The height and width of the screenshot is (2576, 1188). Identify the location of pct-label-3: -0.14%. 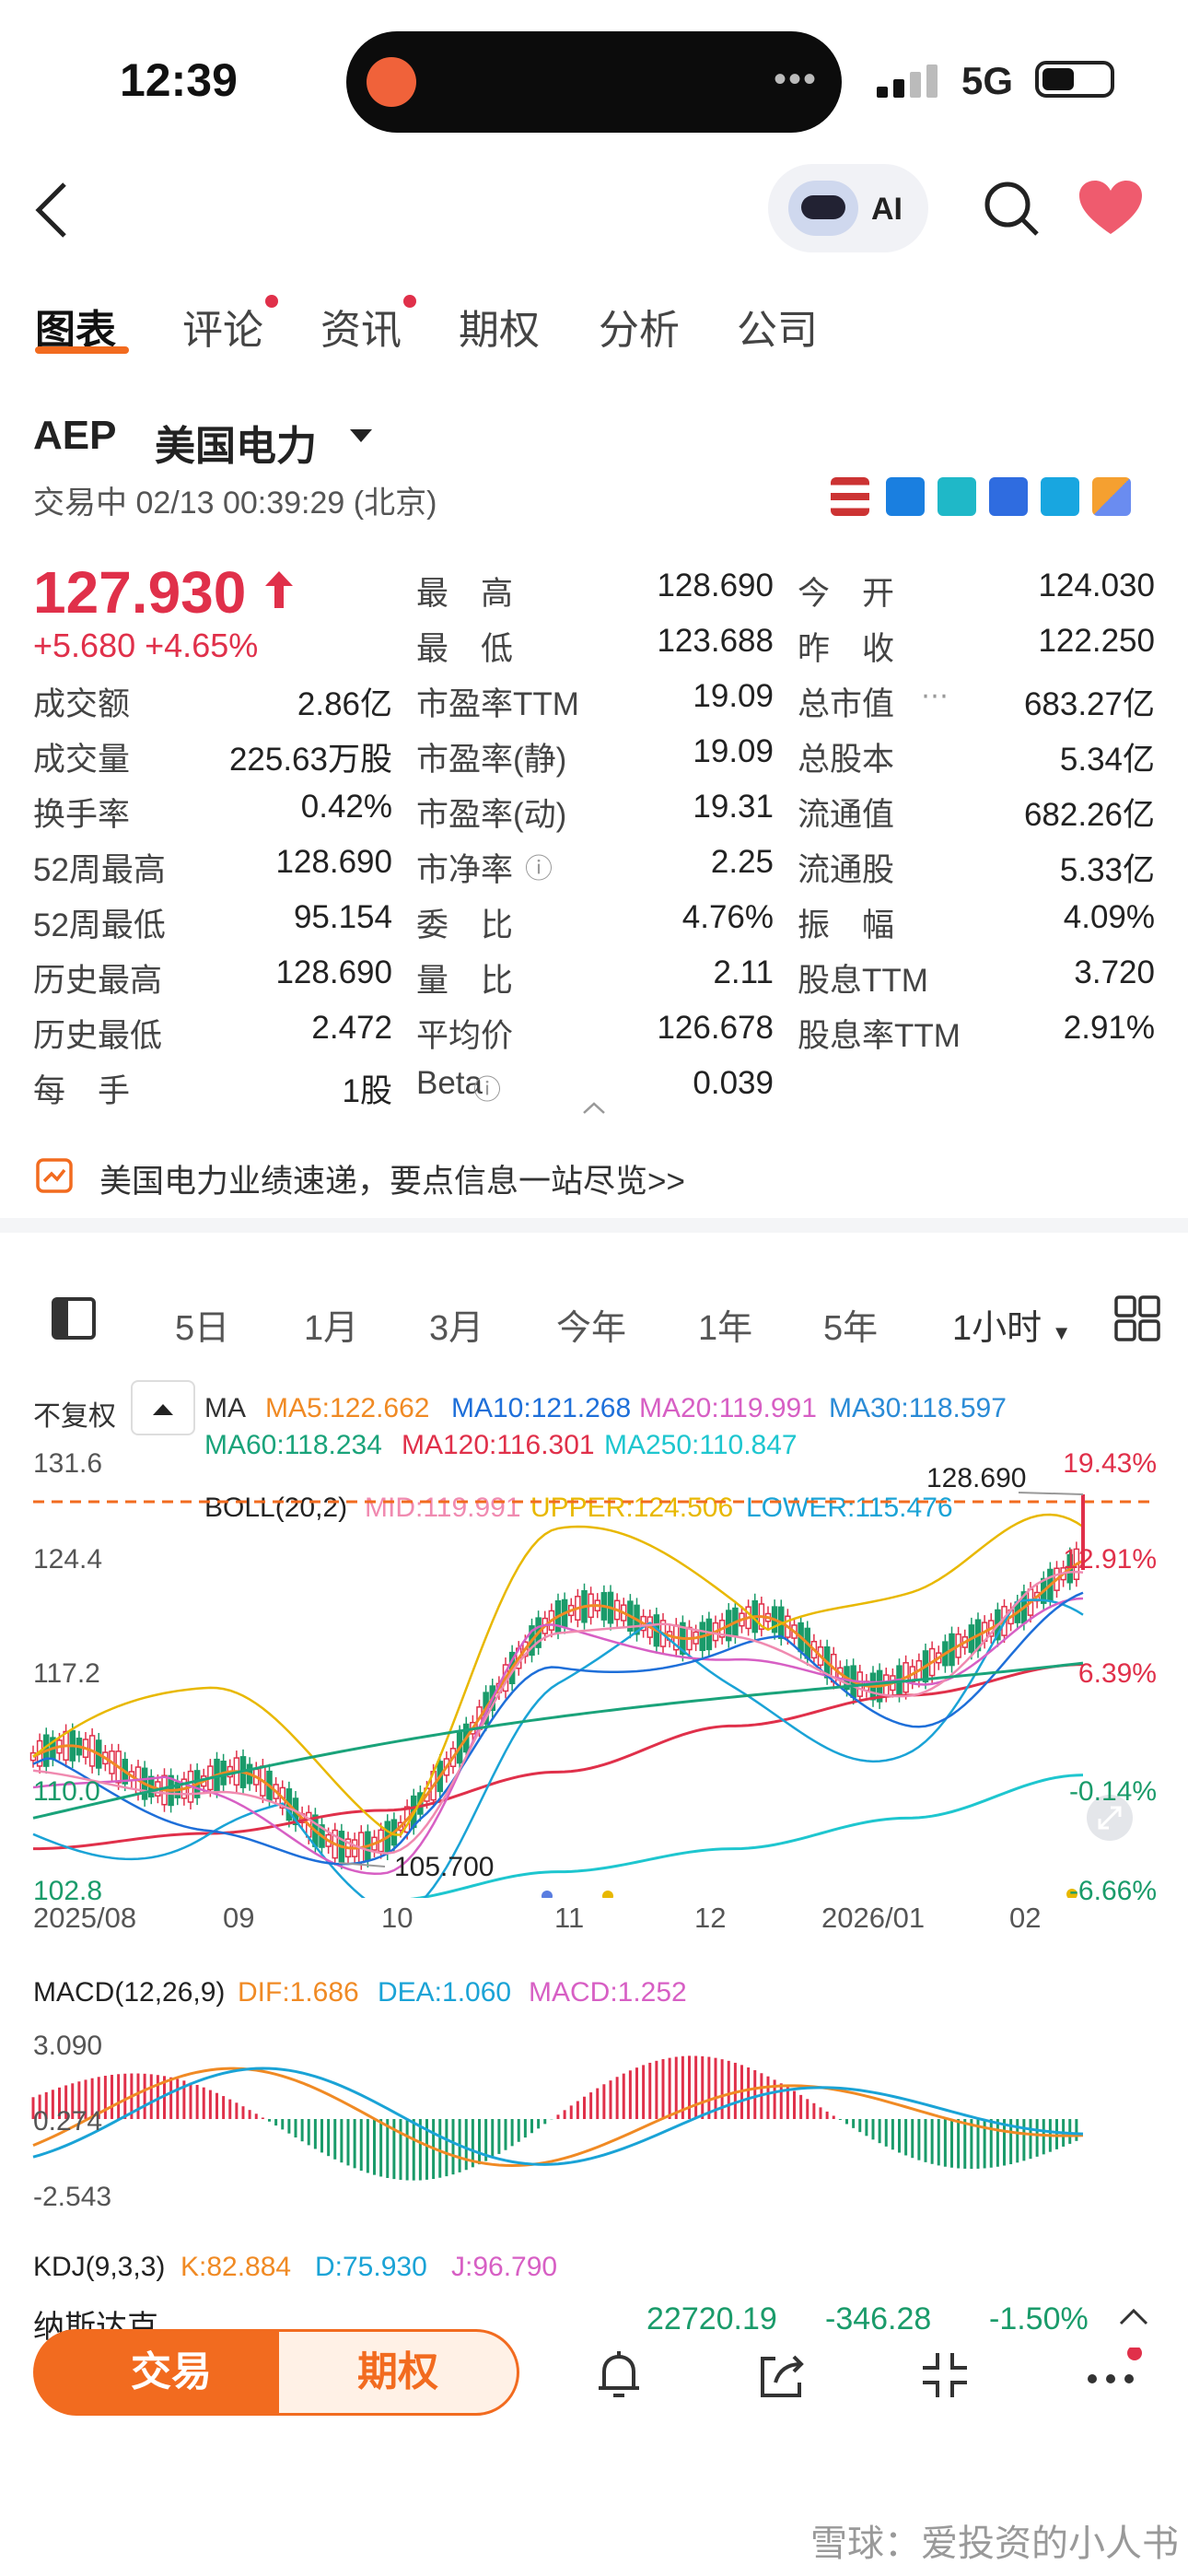
(1112, 1791).